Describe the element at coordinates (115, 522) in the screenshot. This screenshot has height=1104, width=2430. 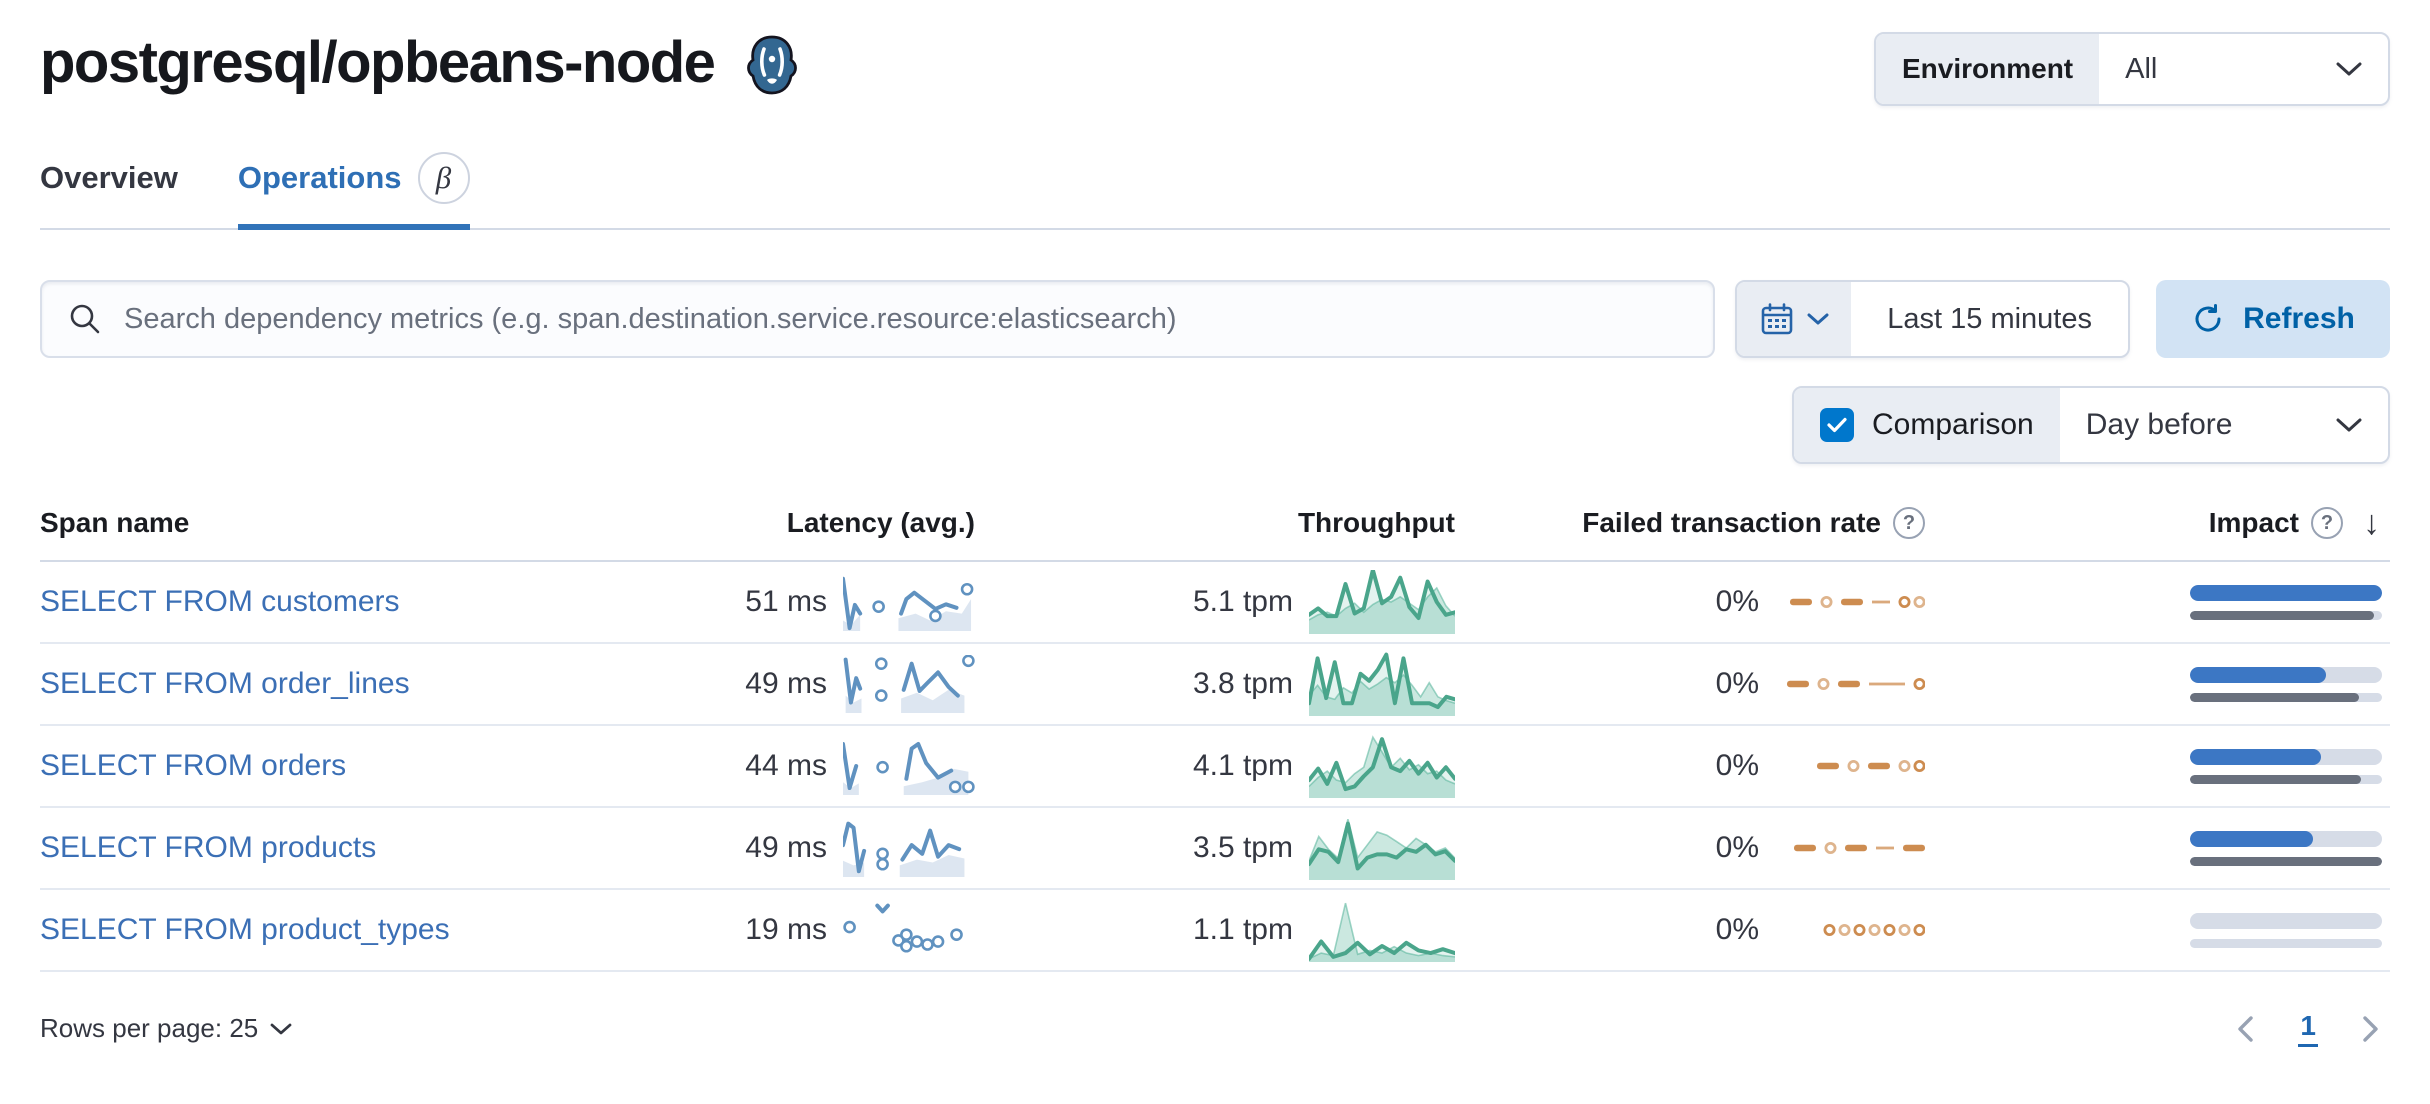
I see `column-header-span-name: Span name` at that location.